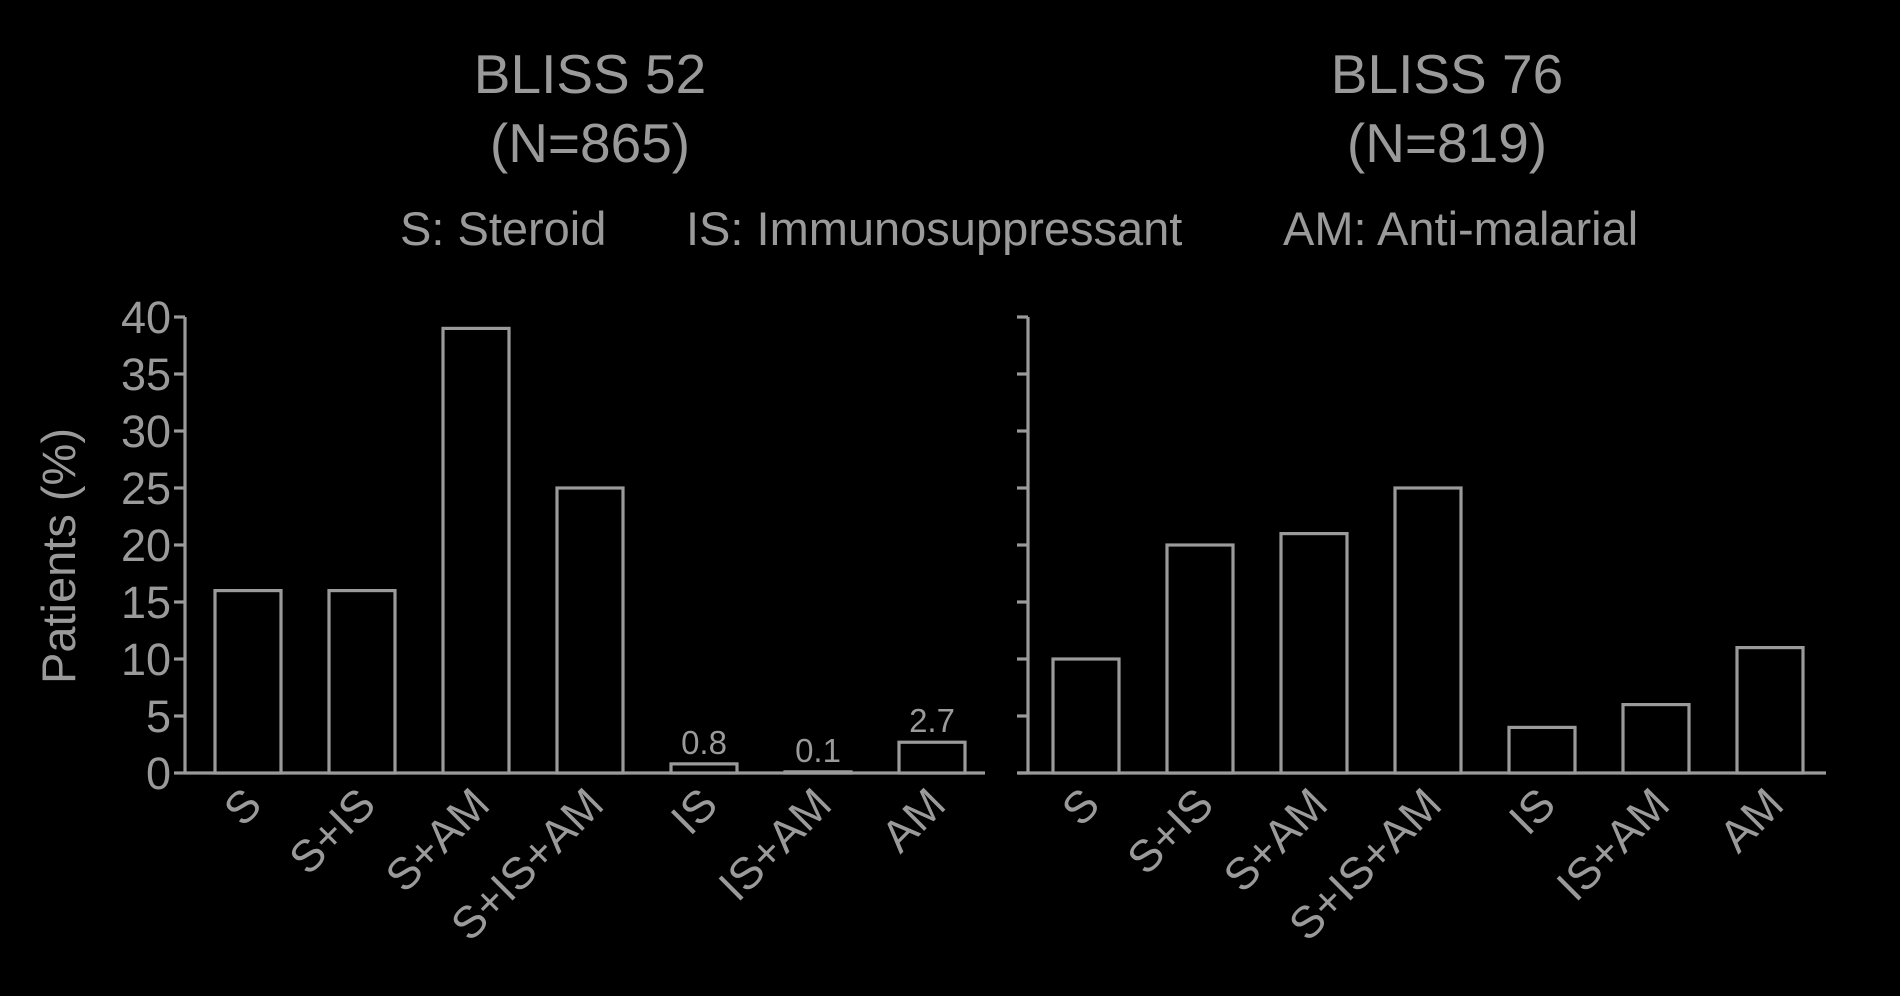  I want to click on data-label: 2.7, so click(932, 720).